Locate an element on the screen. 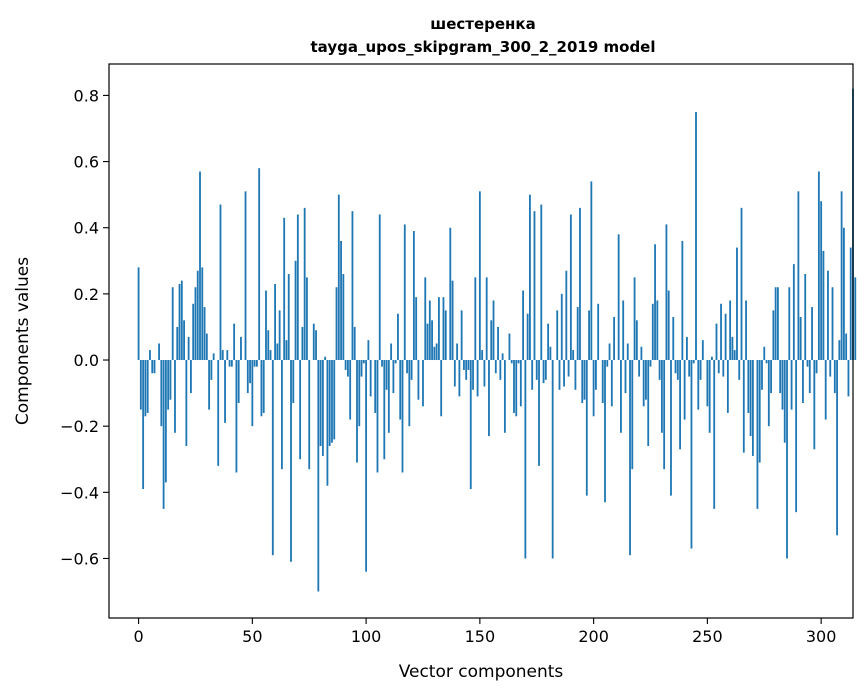 This screenshot has width=867, height=696. y-axis: −0.6 −0.4 −0.2 0.0 0.2 0.4 0.6 0.8 is located at coordinates (84, 327).